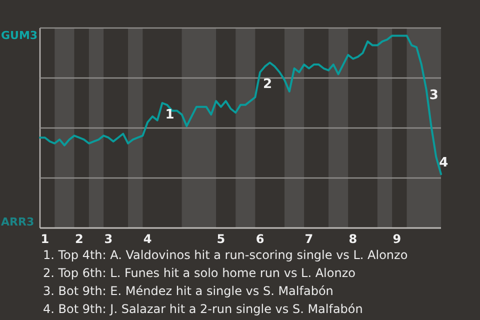  Describe the element at coordinates (397, 239) in the screenshot. I see `x-tick-label: 9` at that location.